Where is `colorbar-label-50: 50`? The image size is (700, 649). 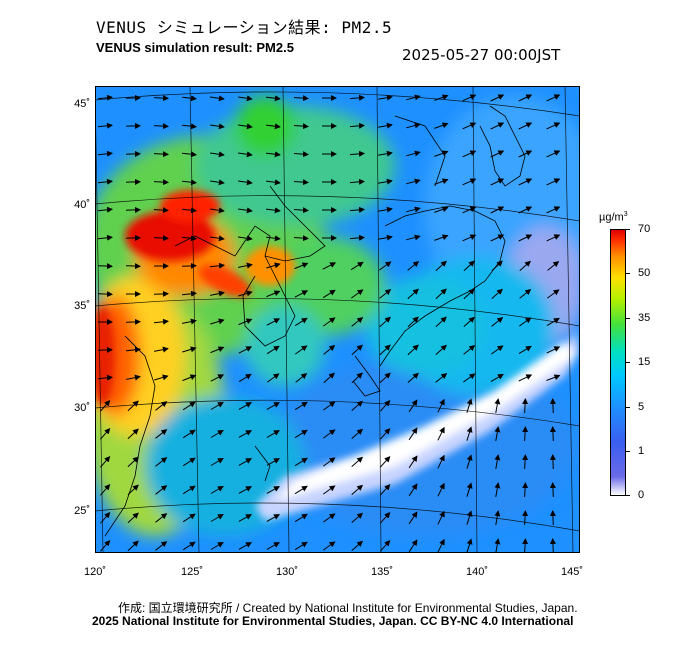
colorbar-label-50: 50 is located at coordinates (644, 273).